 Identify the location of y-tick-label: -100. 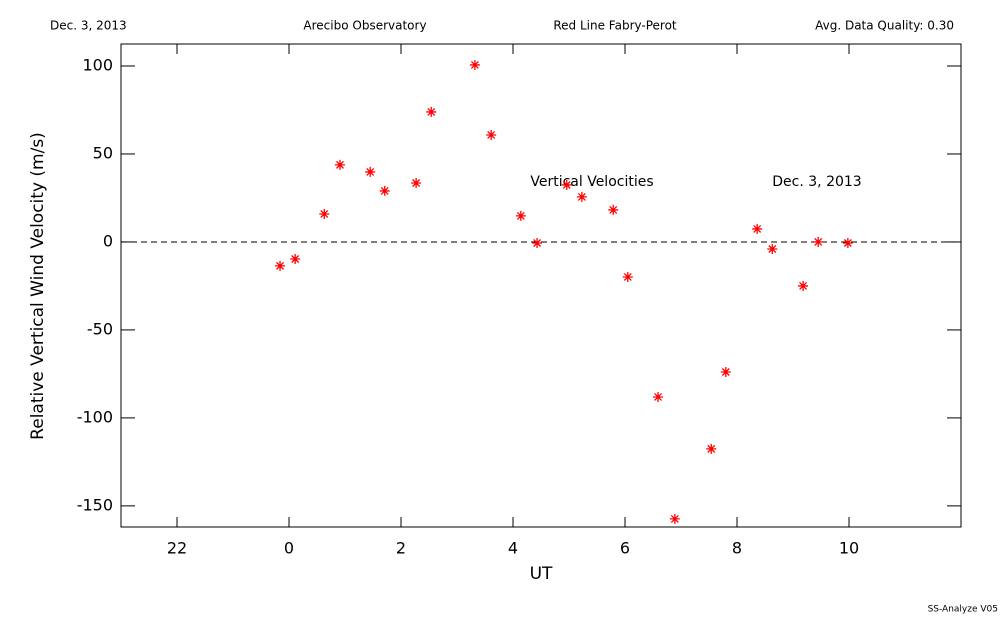
(95, 416).